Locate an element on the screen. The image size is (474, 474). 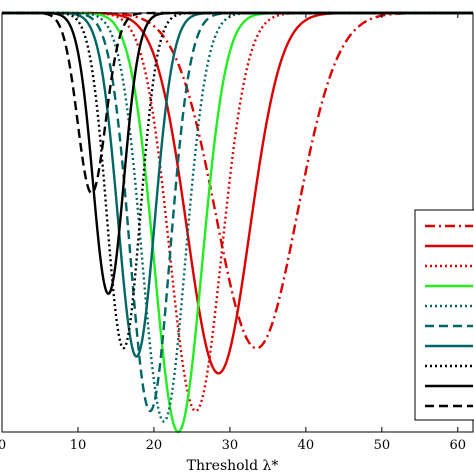
legend-box is located at coordinates (444, 315).